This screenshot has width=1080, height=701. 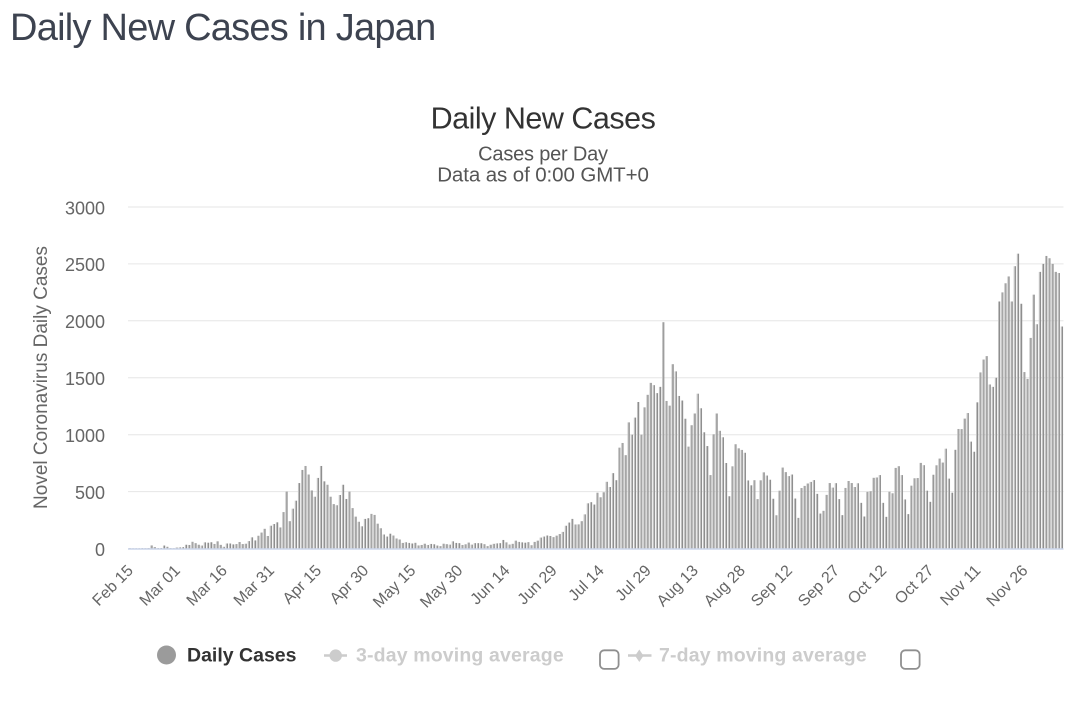 I want to click on svg-text: Mar 31, so click(x=254, y=585).